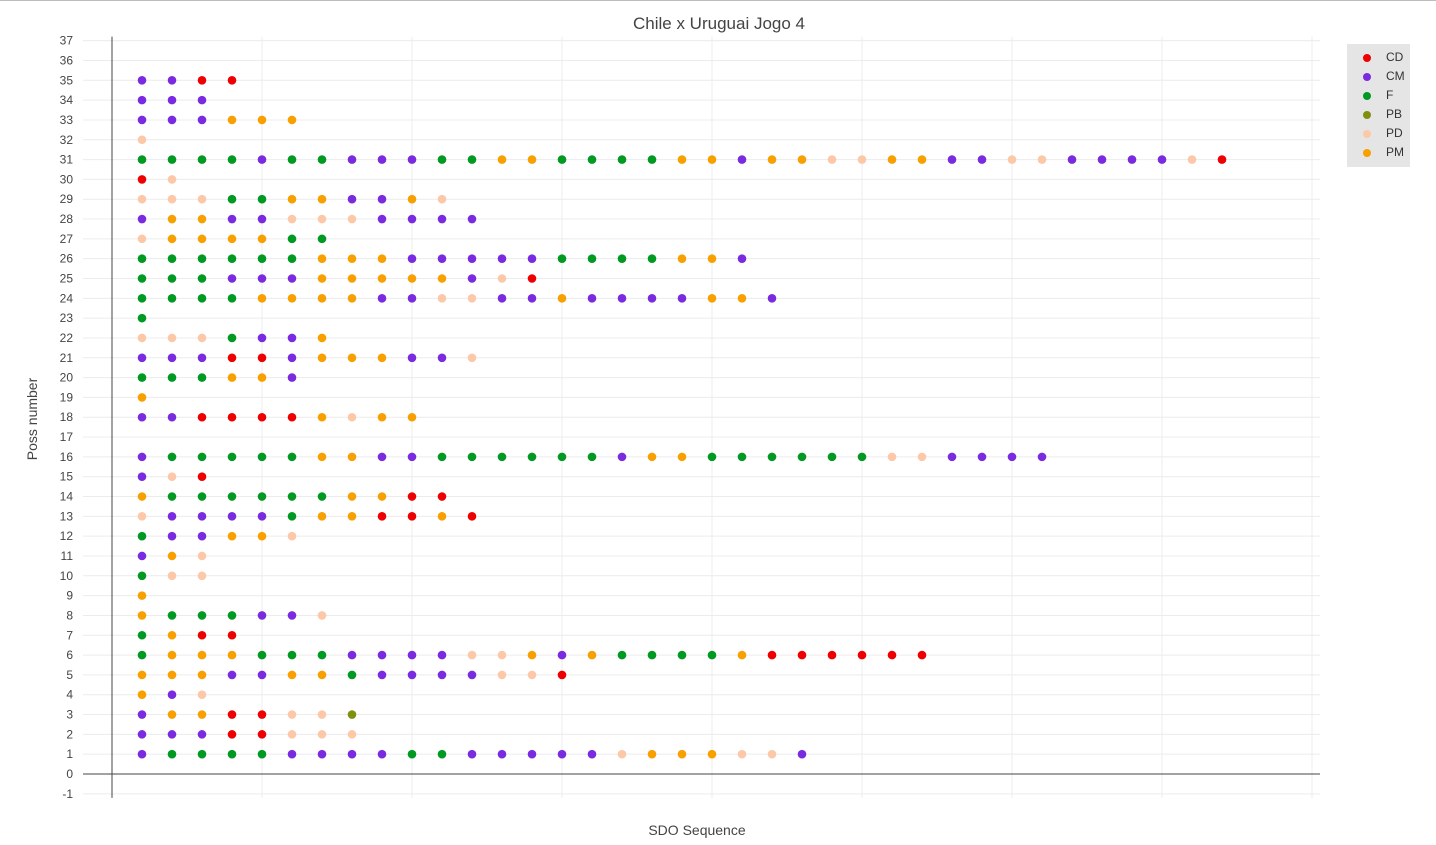 The width and height of the screenshot is (1436, 845). What do you see at coordinates (1394, 133) in the screenshot?
I see `legend-label: PD` at bounding box center [1394, 133].